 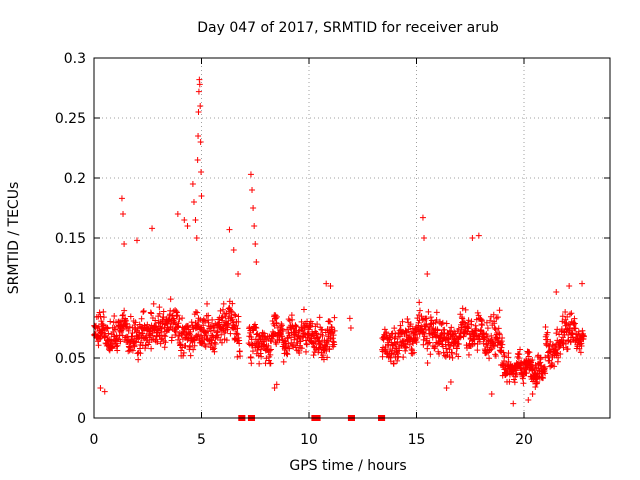 I want to click on y-tick-label: 0.05, so click(x=70, y=359).